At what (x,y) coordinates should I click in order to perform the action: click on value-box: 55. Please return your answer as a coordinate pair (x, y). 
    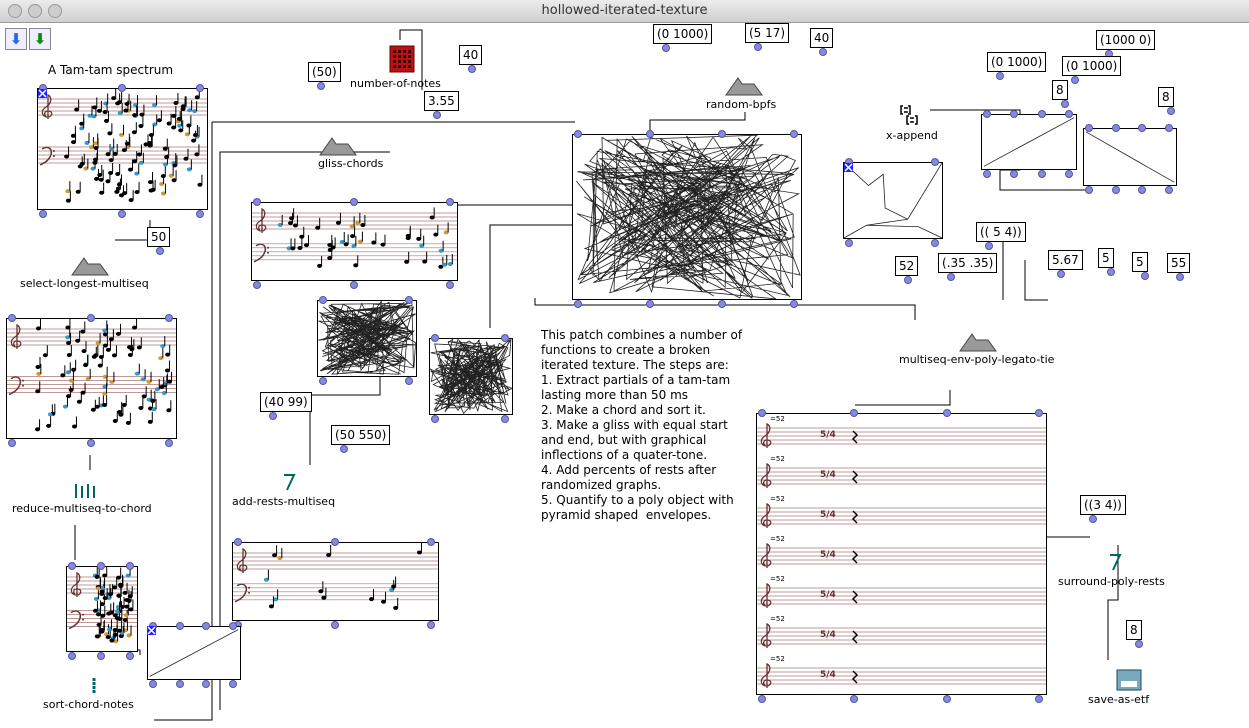
    Looking at the image, I should click on (1178, 263).